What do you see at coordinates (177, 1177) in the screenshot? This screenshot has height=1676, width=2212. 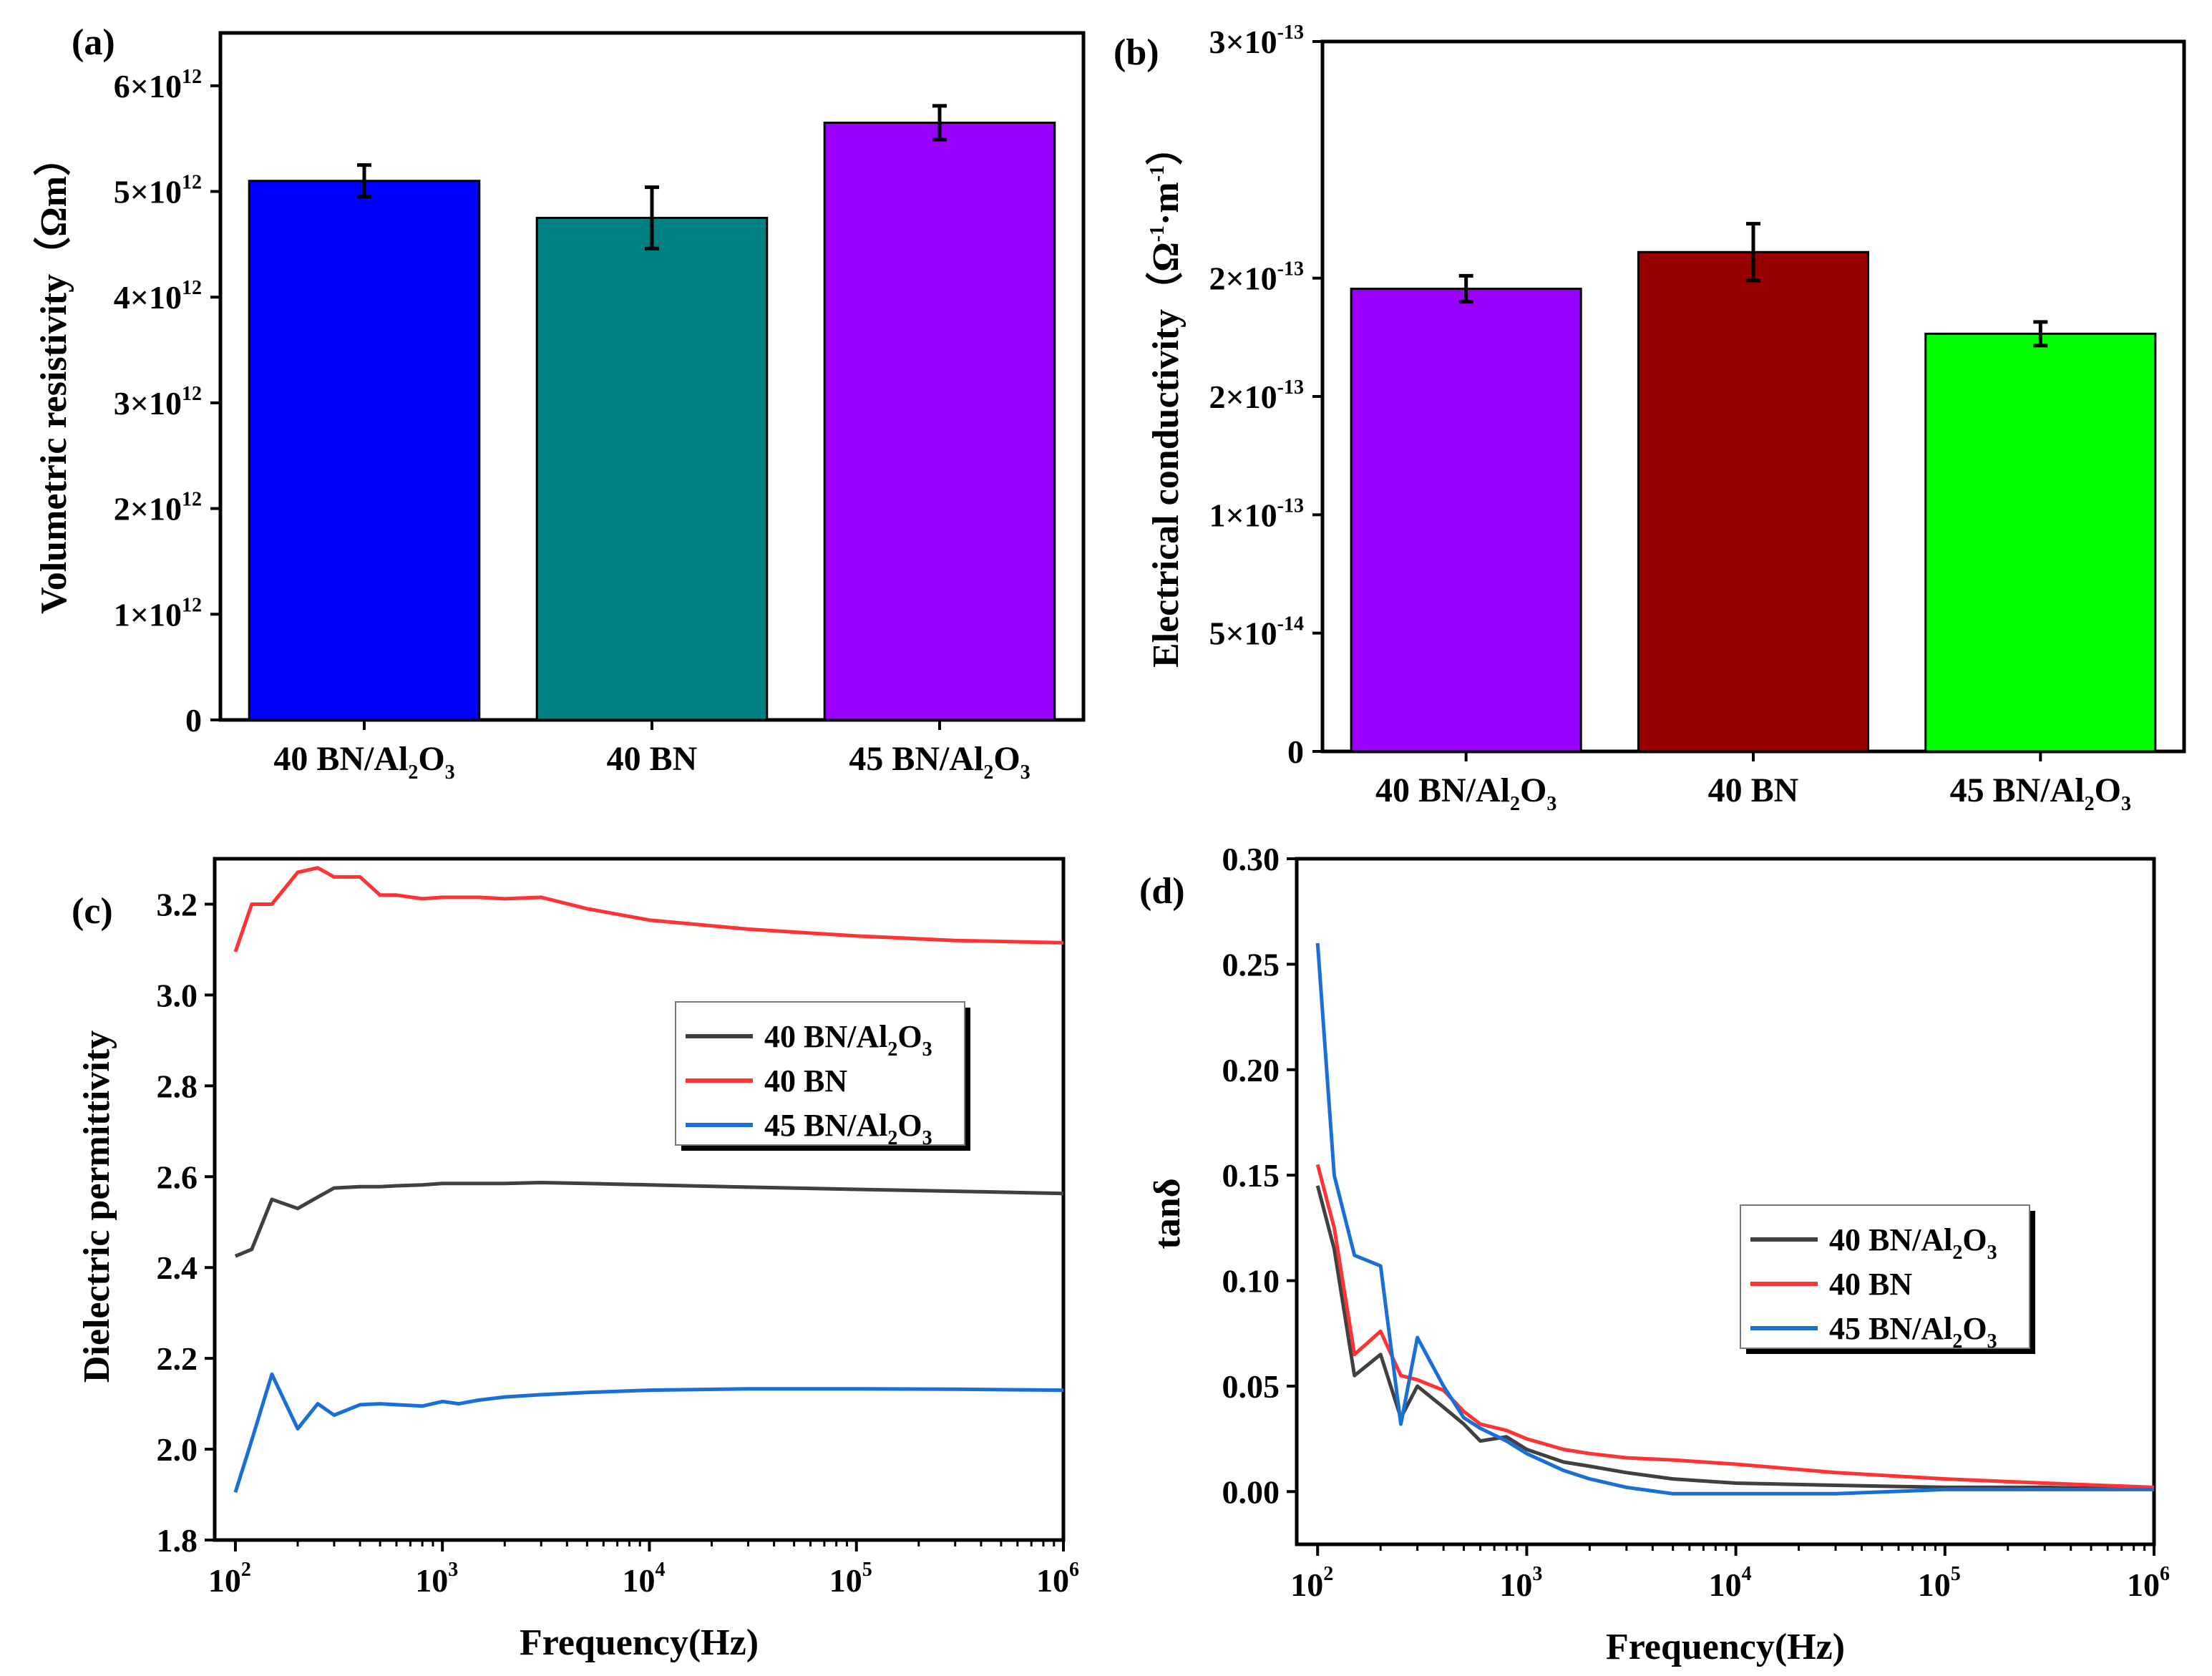 I see `panel-c-ytick-label: 2.6` at bounding box center [177, 1177].